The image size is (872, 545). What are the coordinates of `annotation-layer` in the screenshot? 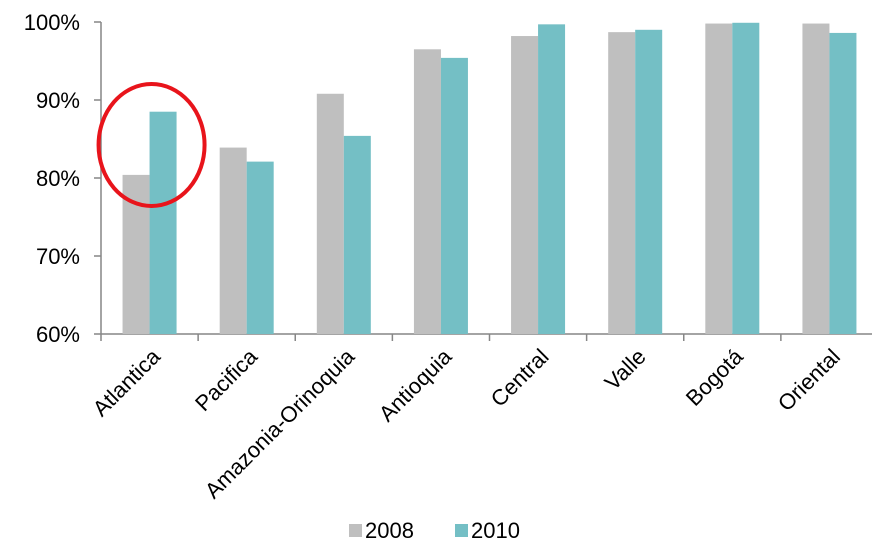 It's located at (151, 145).